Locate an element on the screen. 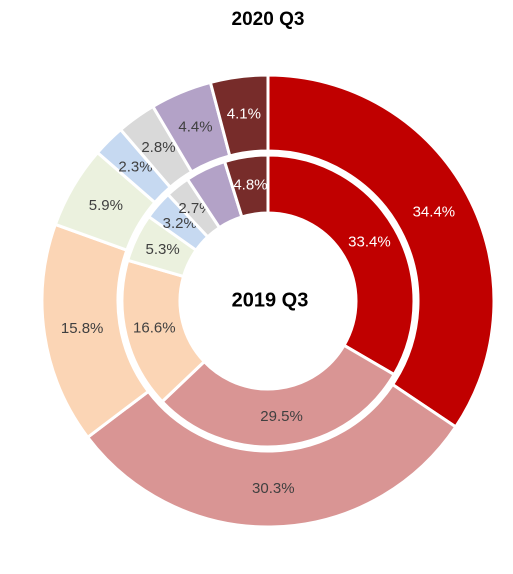 This screenshot has height=574, width=513. data-label: 30.3% is located at coordinates (273, 488).